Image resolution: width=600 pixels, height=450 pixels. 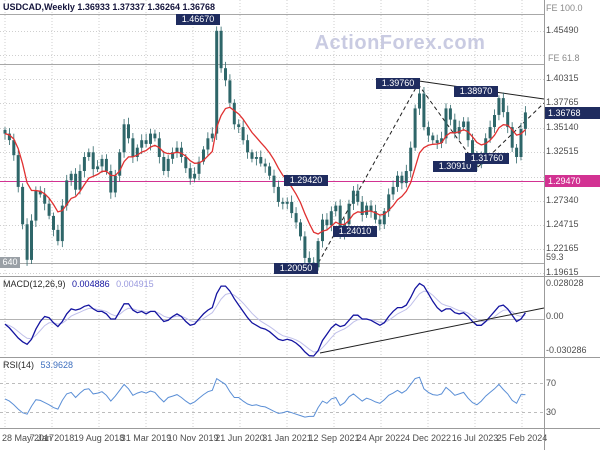 I want to click on rsi-layer, so click(x=272, y=397).